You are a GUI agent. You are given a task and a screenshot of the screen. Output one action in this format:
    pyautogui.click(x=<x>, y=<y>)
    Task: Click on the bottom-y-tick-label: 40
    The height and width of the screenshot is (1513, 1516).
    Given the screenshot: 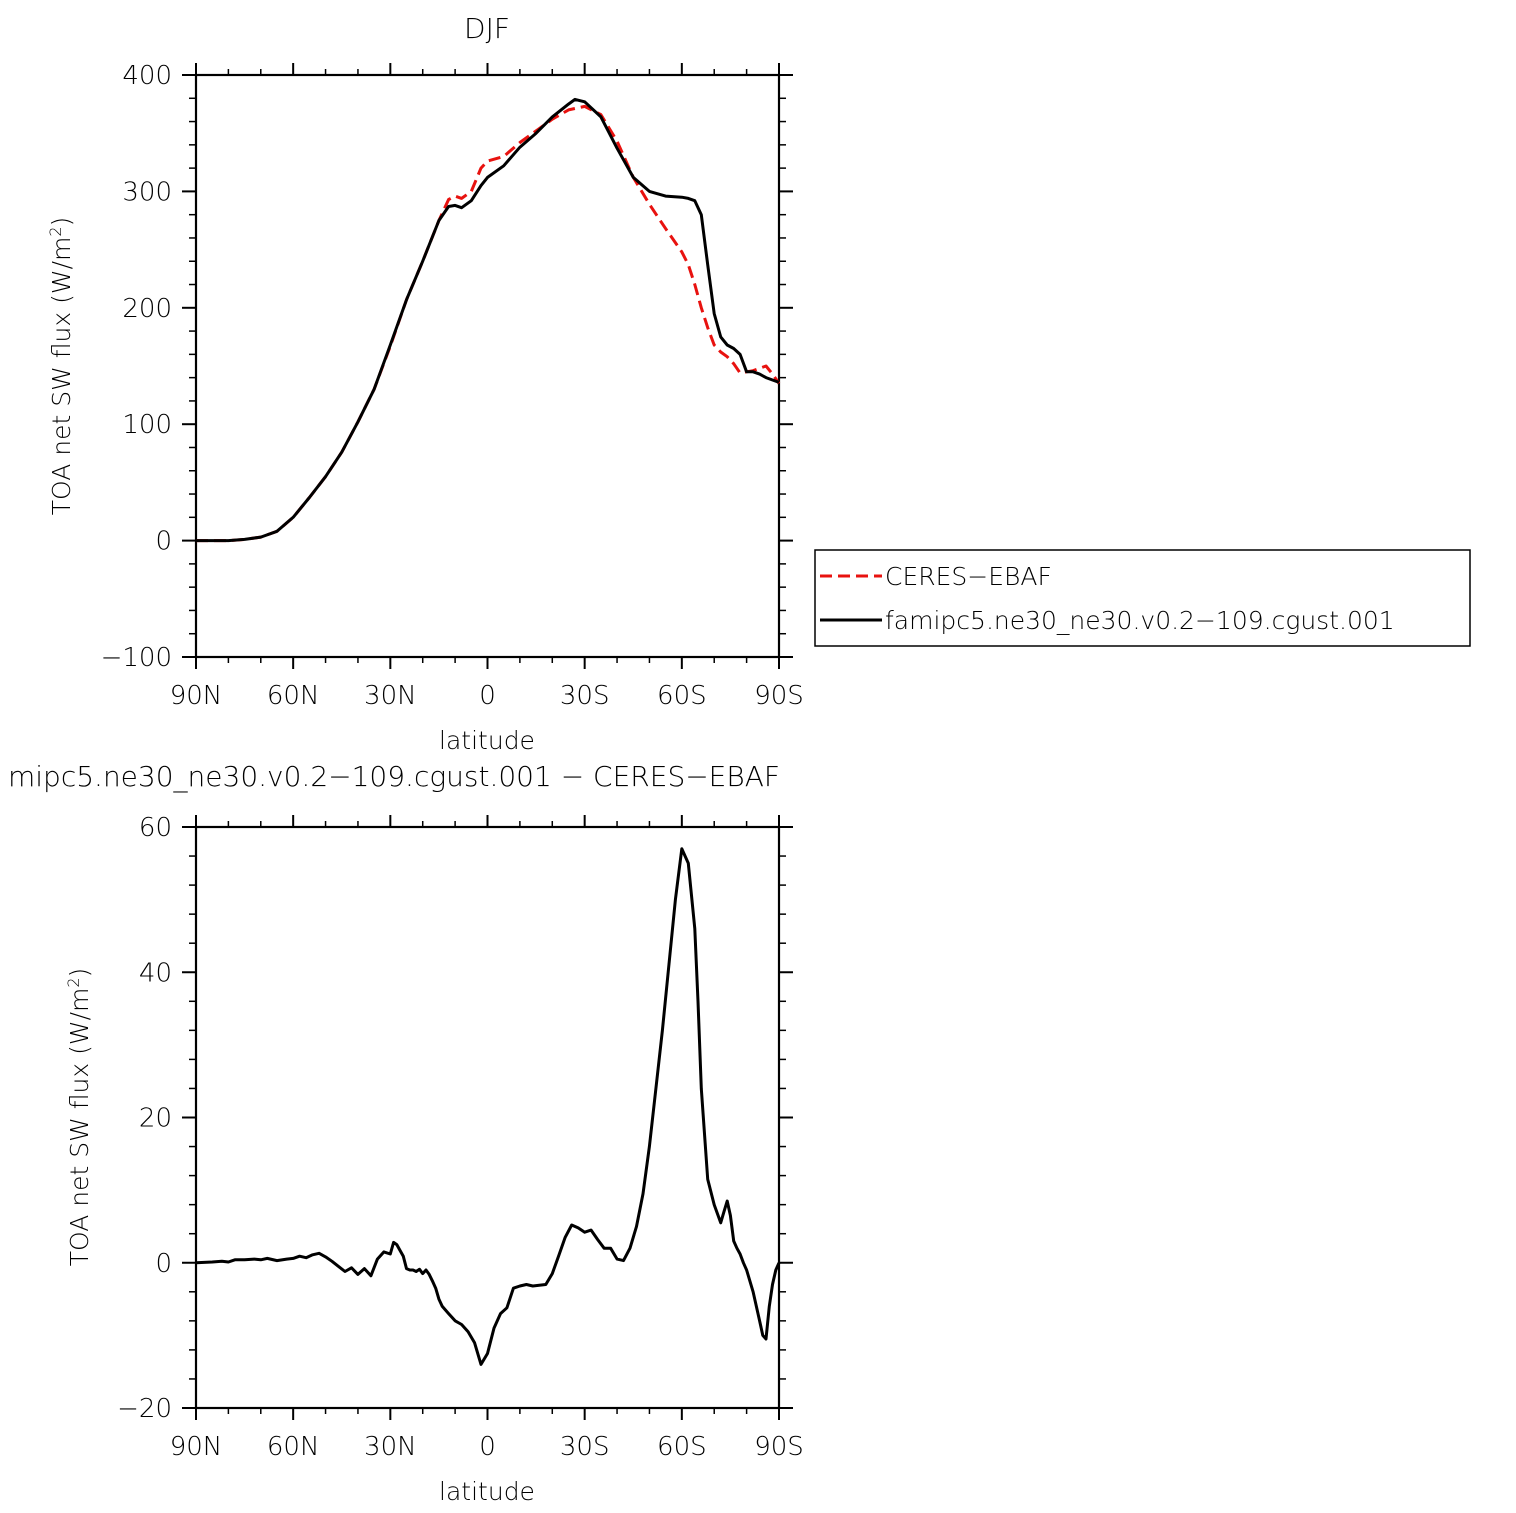 What is the action you would take?
    pyautogui.click(x=155, y=973)
    